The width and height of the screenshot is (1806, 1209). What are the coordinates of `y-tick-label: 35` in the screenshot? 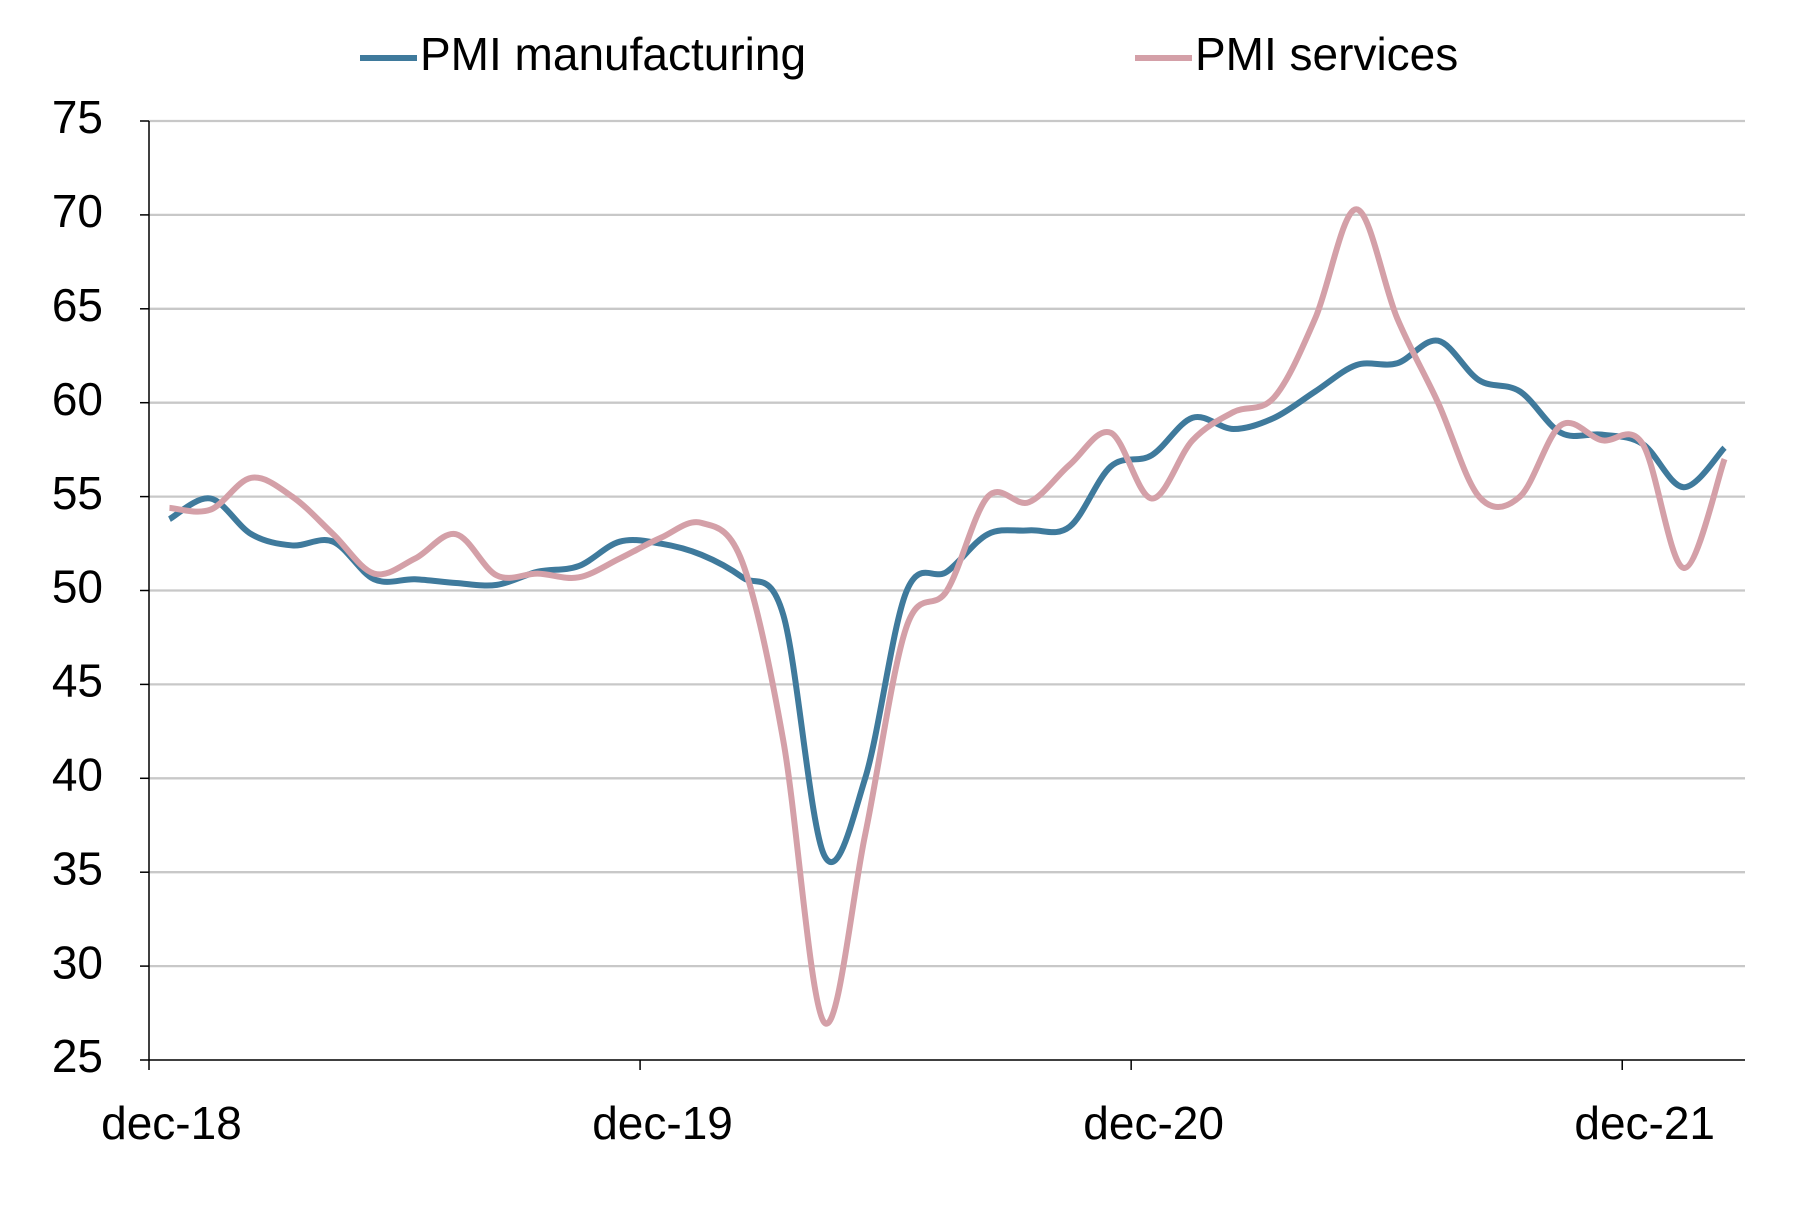 It's located at (77, 868).